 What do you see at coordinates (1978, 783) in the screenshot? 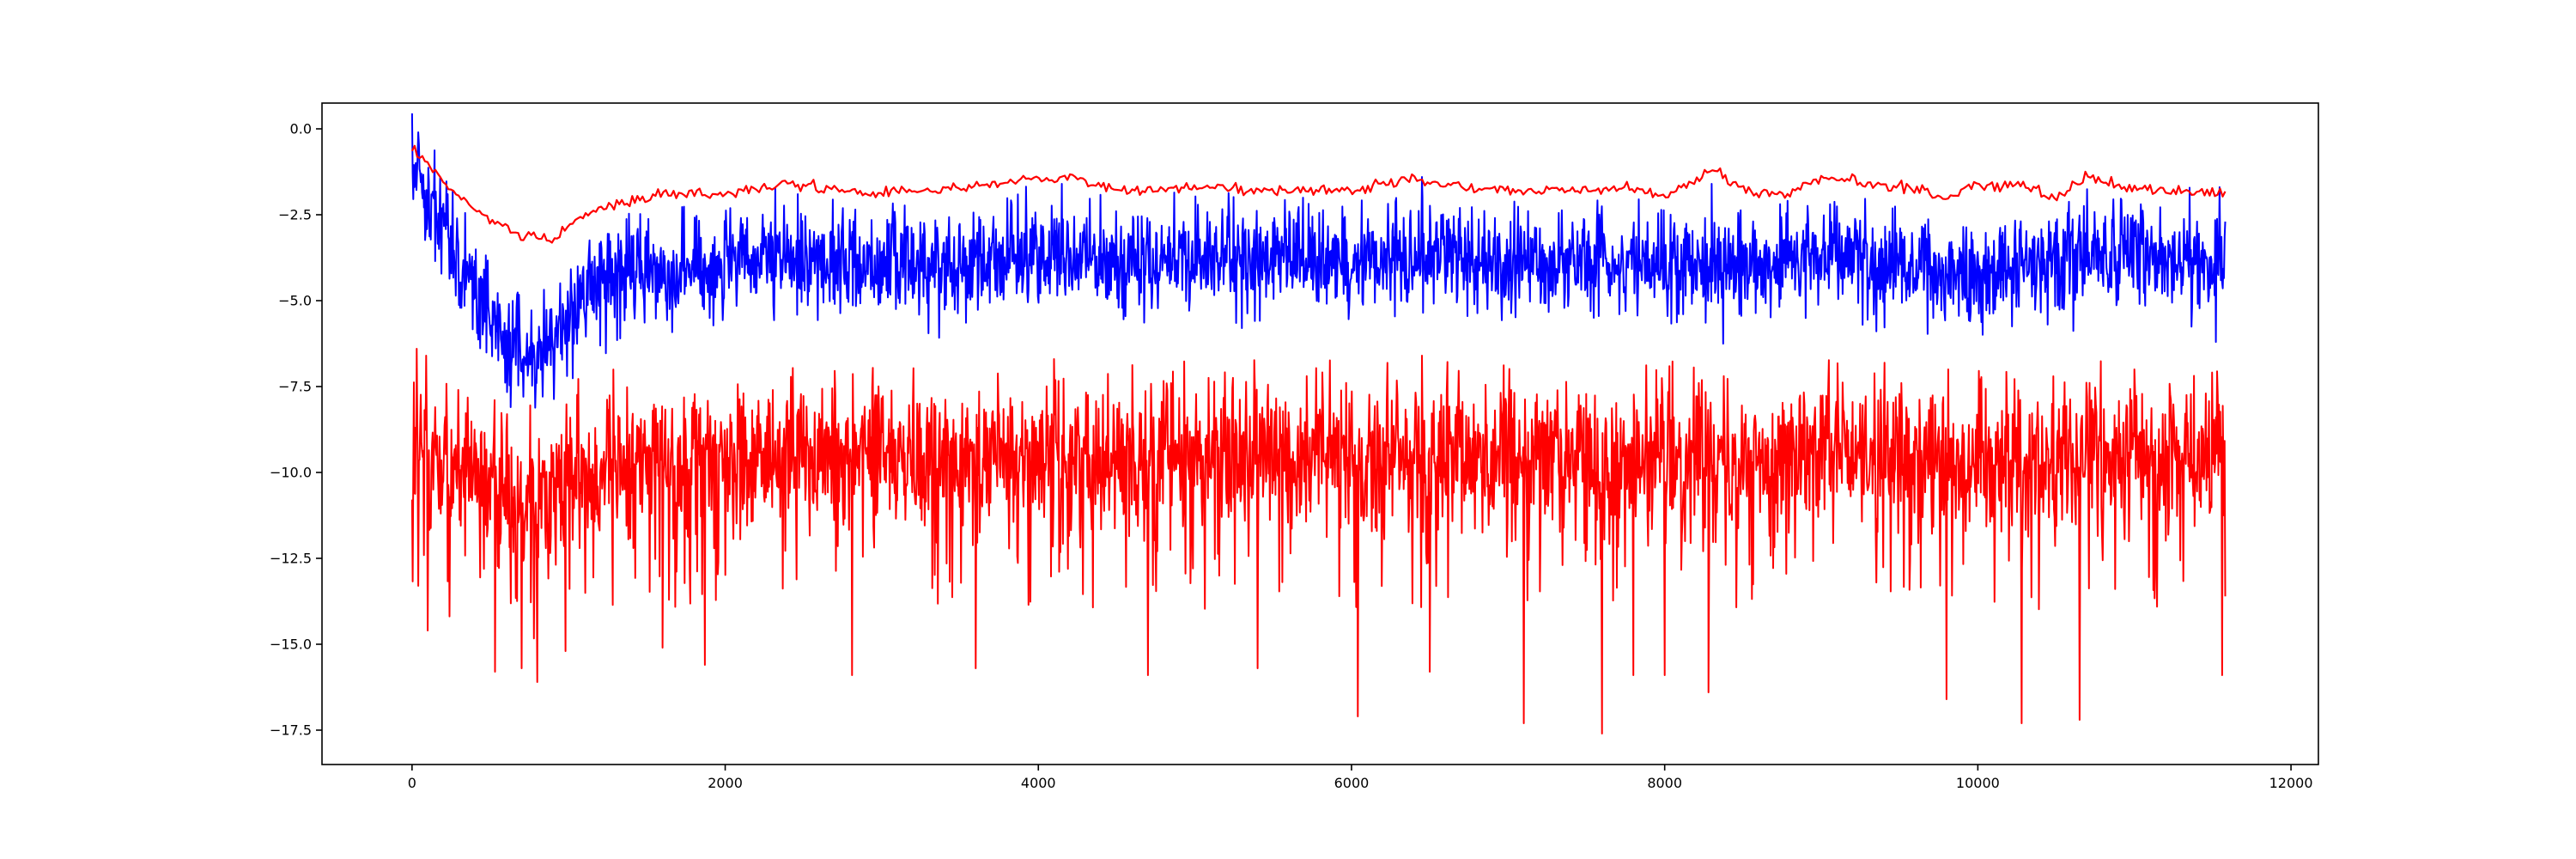
I see `x-tick-label: 10000` at bounding box center [1978, 783].